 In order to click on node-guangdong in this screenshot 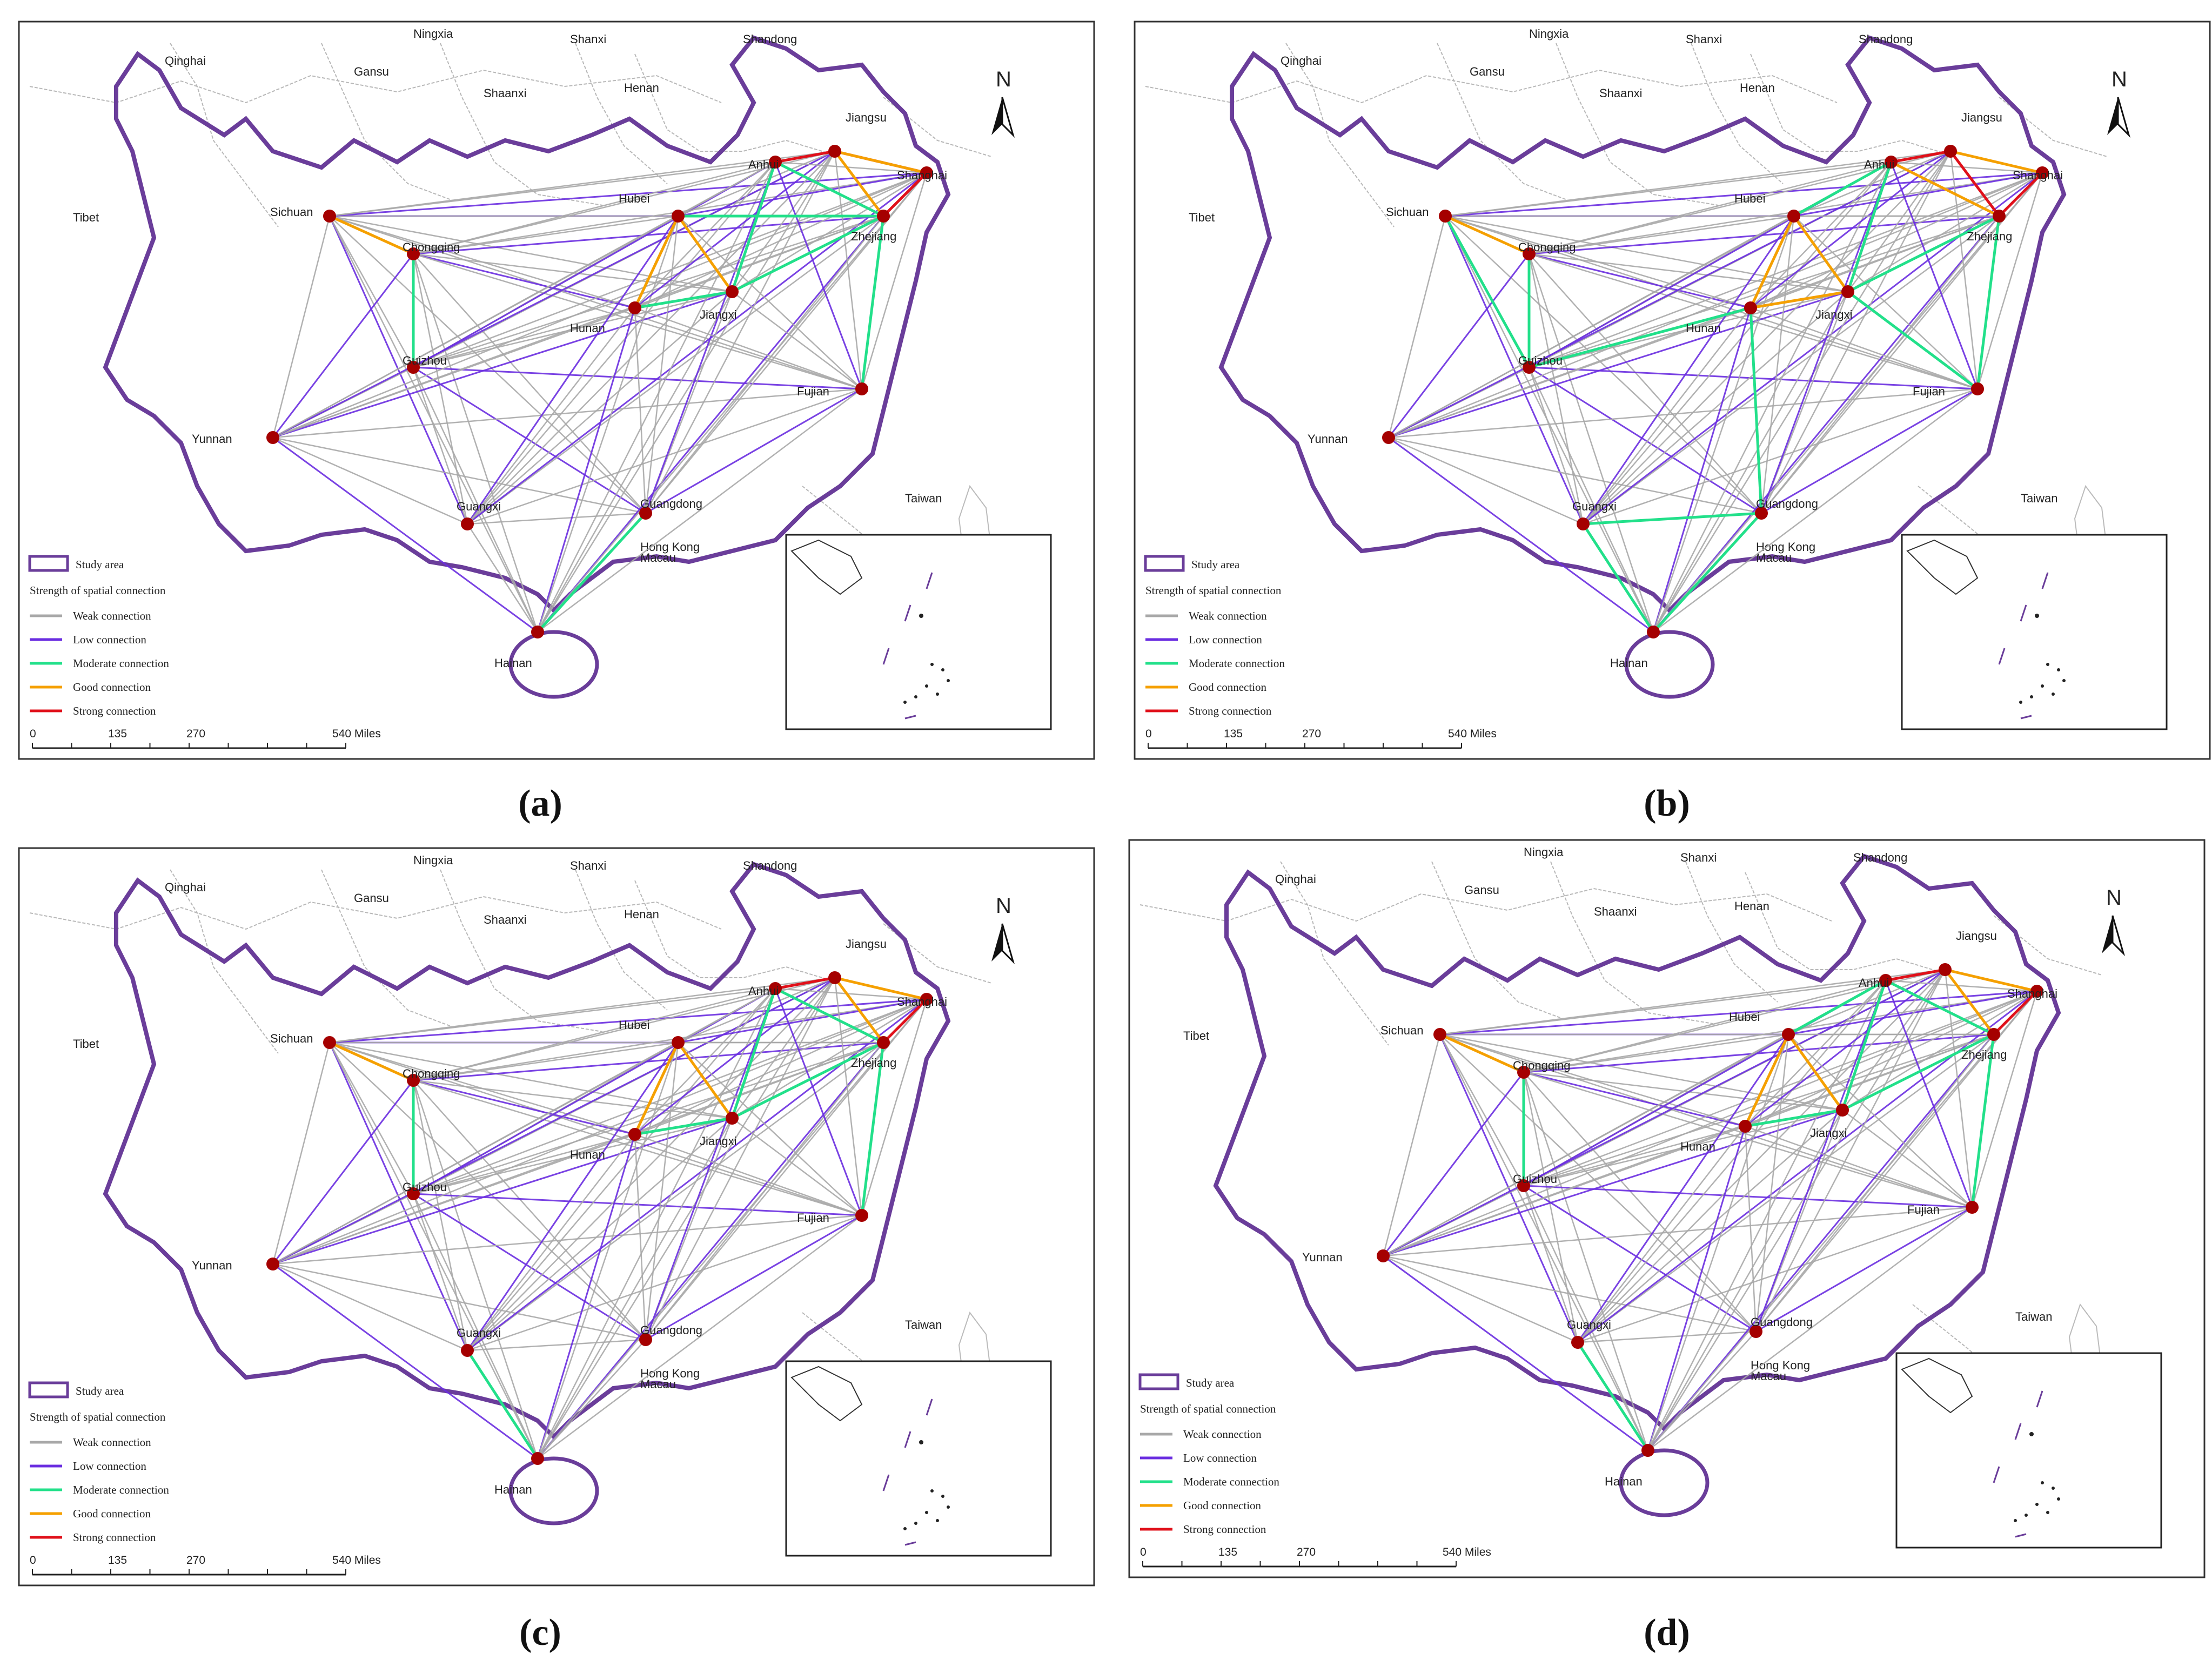, I will do `click(646, 1339)`.